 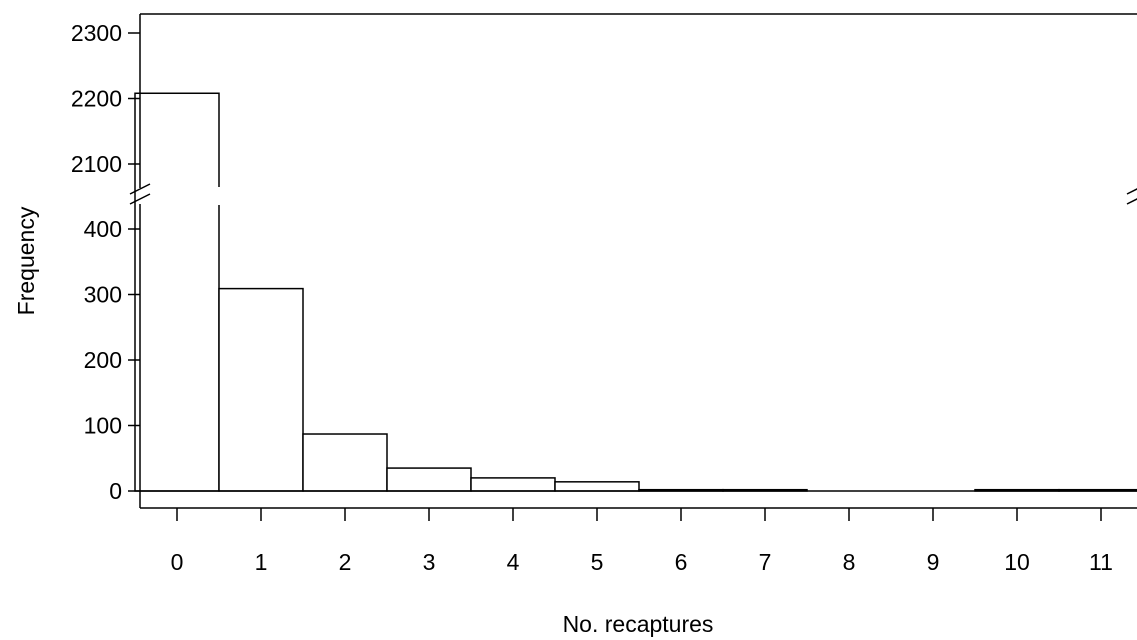 What do you see at coordinates (261, 562) in the screenshot?
I see `x-tick-label-1: 1` at bounding box center [261, 562].